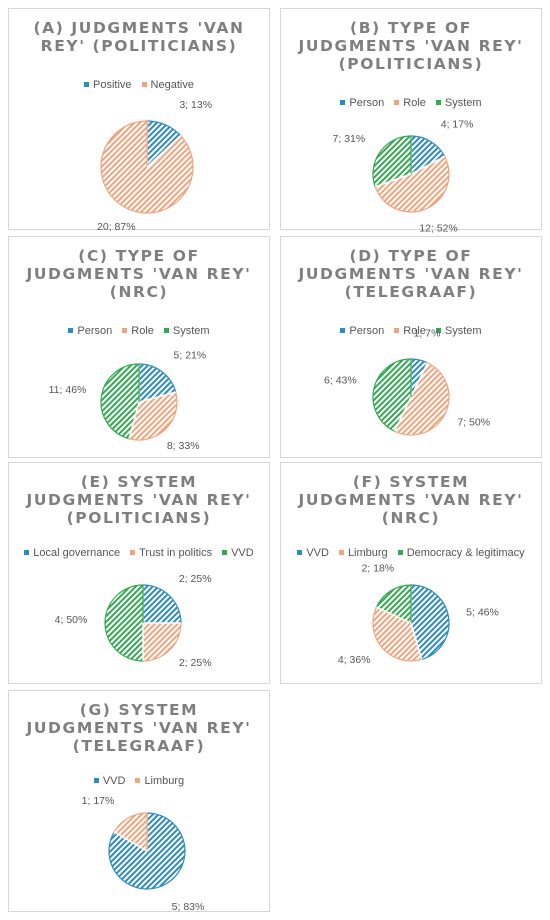 The image size is (550, 920). Describe the element at coordinates (438, 229) in the screenshot. I see `data-label: 12; 52%` at that location.